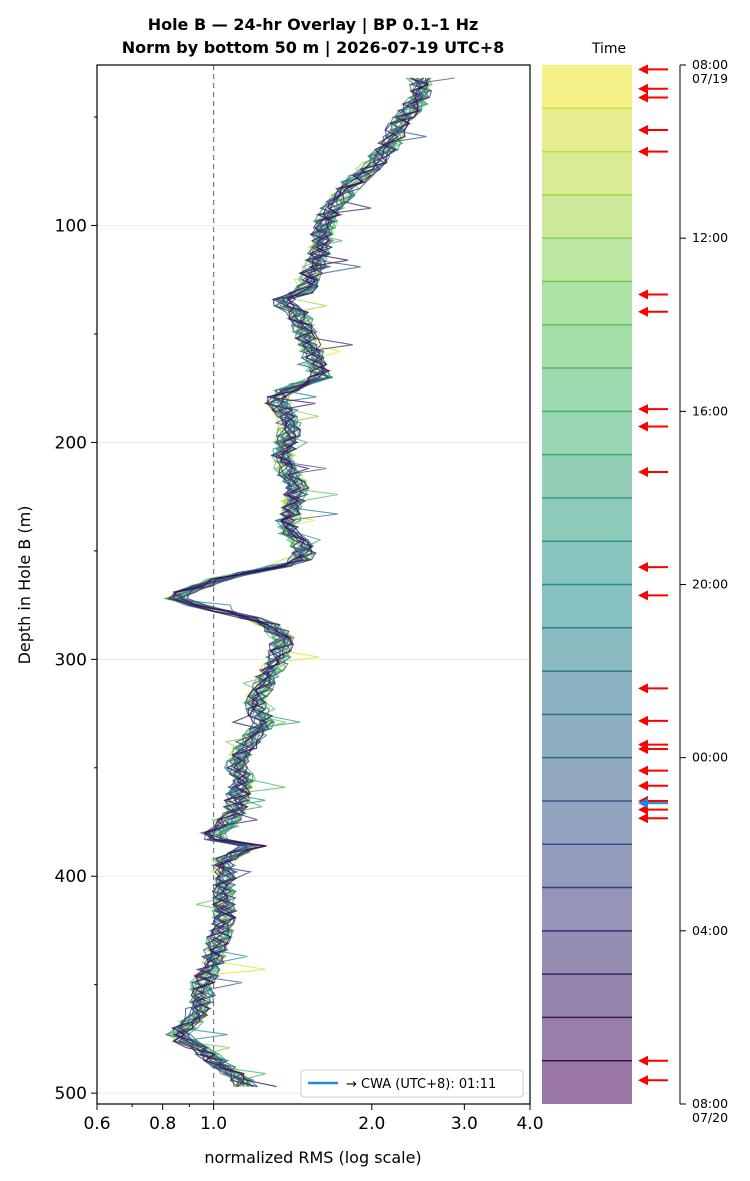 This screenshot has height=1181, width=750. I want to click on cwa-arrow-head, so click(643, 803).